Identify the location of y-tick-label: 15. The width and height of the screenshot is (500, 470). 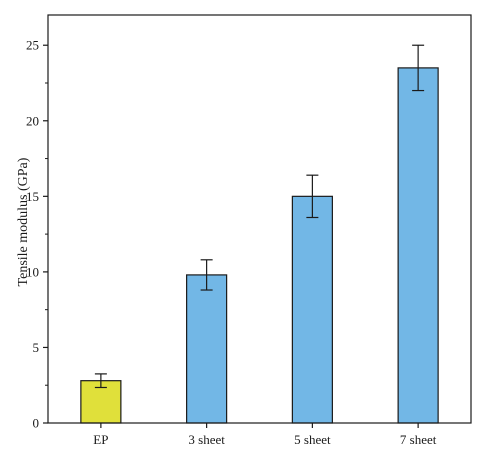
(32, 196).